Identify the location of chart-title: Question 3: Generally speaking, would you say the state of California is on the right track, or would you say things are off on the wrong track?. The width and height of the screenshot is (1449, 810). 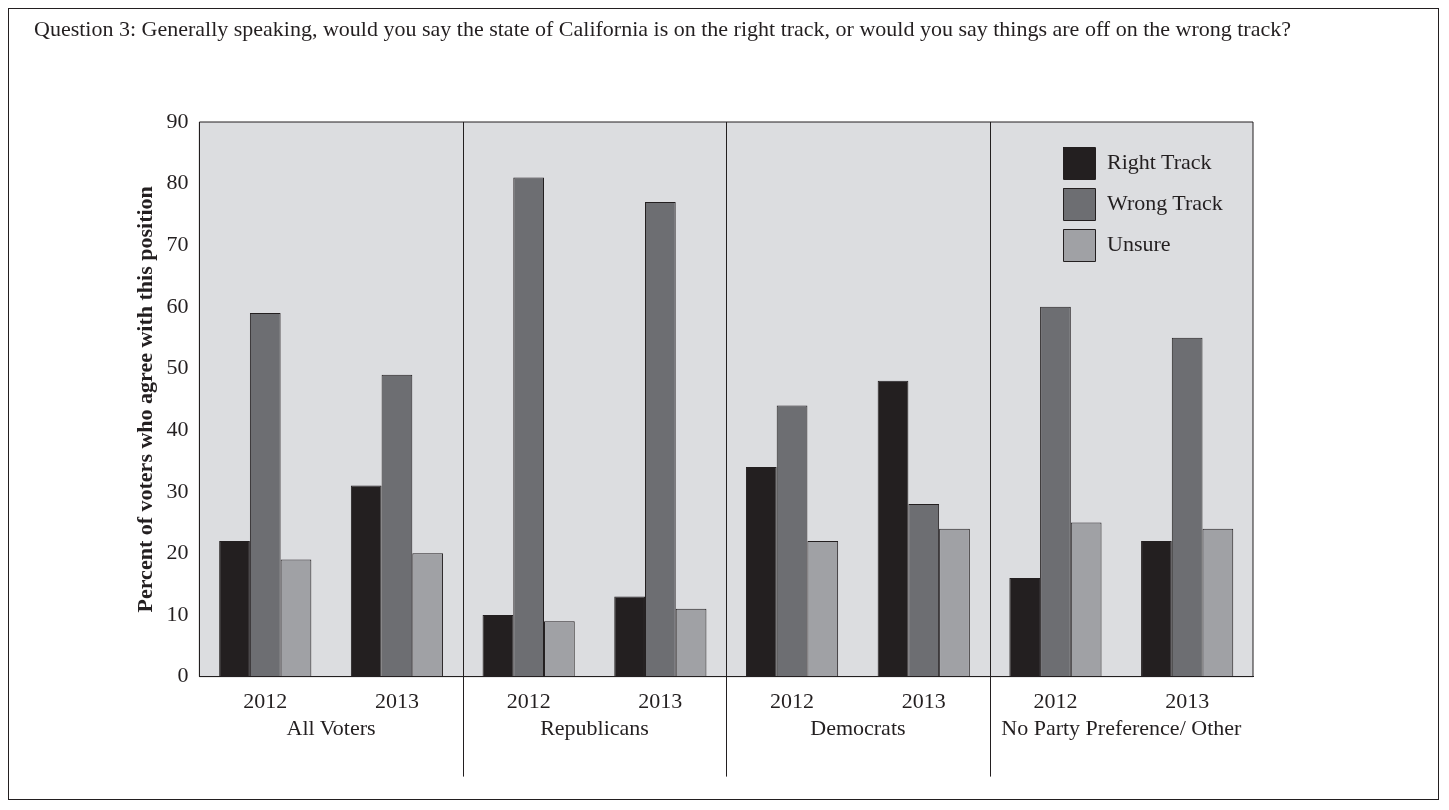
(663, 29).